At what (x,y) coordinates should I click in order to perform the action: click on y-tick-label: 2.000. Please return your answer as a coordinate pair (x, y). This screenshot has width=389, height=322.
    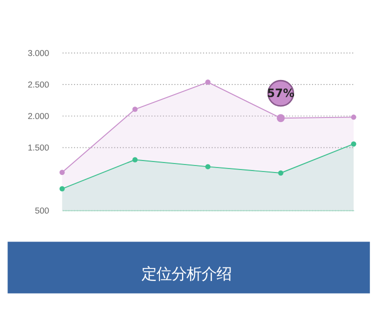
    Looking at the image, I should click on (39, 115).